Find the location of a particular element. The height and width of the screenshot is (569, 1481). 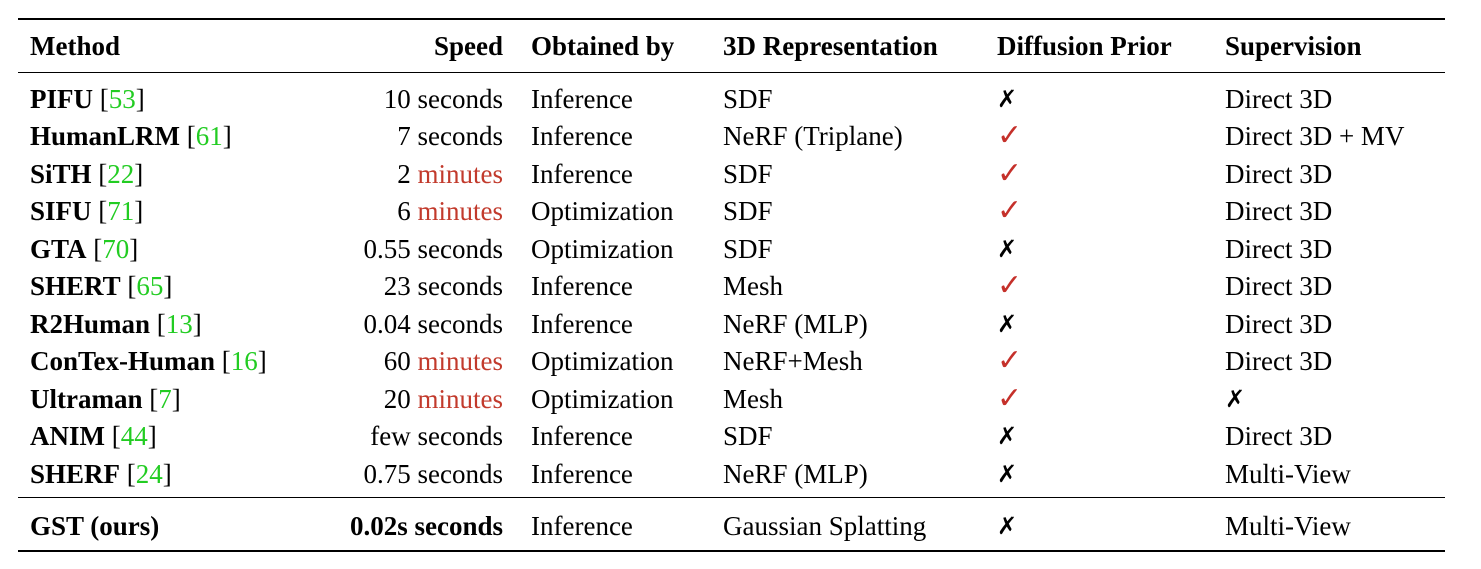

method-name: PIFU is located at coordinates (61, 99).